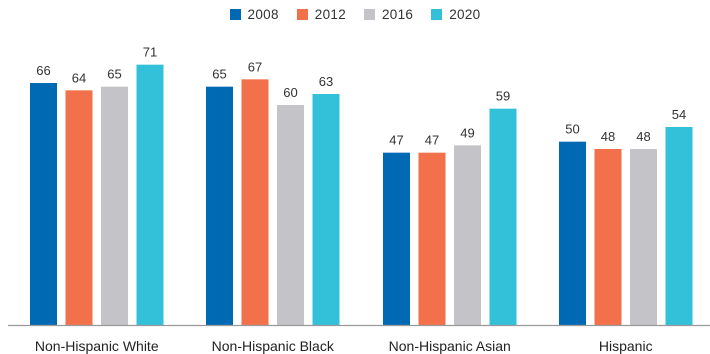 The image size is (710, 354). What do you see at coordinates (97, 346) in the screenshot?
I see `category-label: Non-Hispanic White` at bounding box center [97, 346].